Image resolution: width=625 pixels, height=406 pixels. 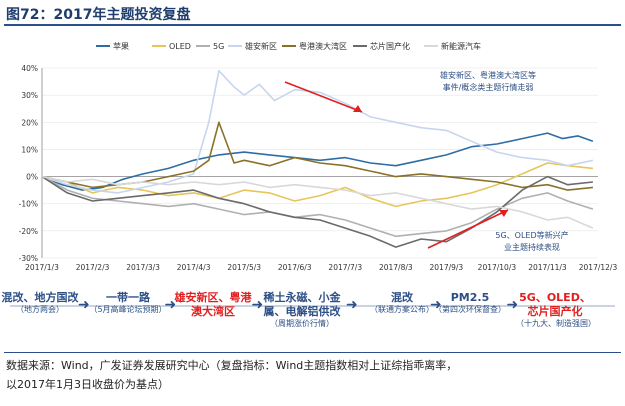 I want to click on timeline-event: 稀土永磁、小金属、电解铝供改 （周期涨价行情）, so click(x=302, y=310).